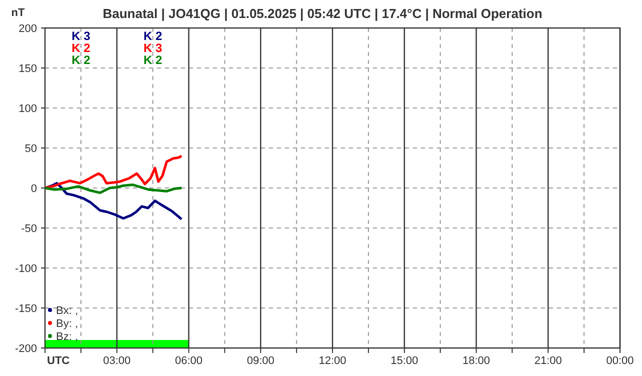  I want to click on y-axis-title: nT, so click(18, 13).